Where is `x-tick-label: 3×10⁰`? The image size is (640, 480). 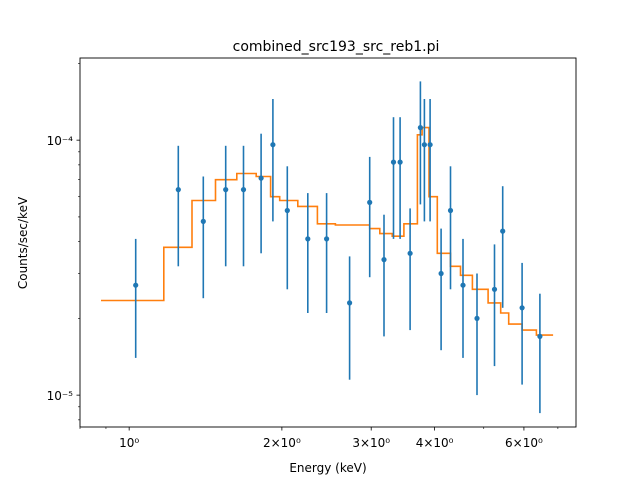
x-tick-label: 3×10⁰ is located at coordinates (371, 443).